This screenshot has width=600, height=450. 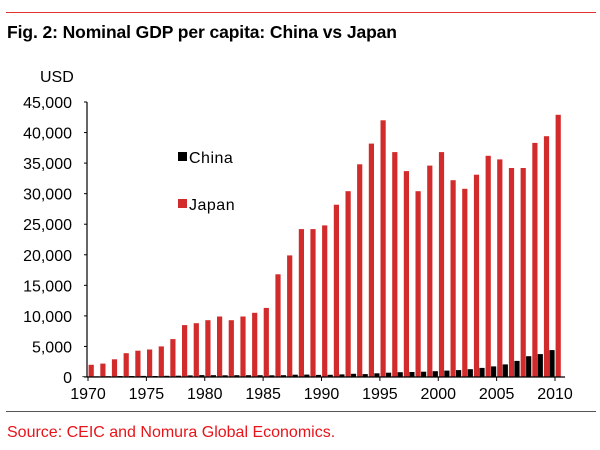 I want to click on bar-china-1982, so click(x=225, y=376).